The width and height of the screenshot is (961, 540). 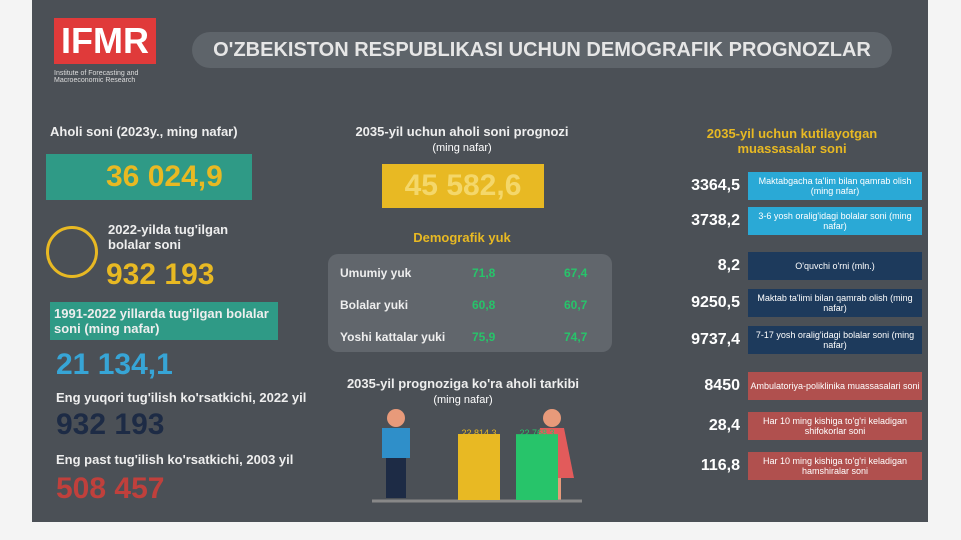 What do you see at coordinates (462, 131) in the screenshot?
I see `forecast-label: 2035-yil uchun aholi soni prognozi` at bounding box center [462, 131].